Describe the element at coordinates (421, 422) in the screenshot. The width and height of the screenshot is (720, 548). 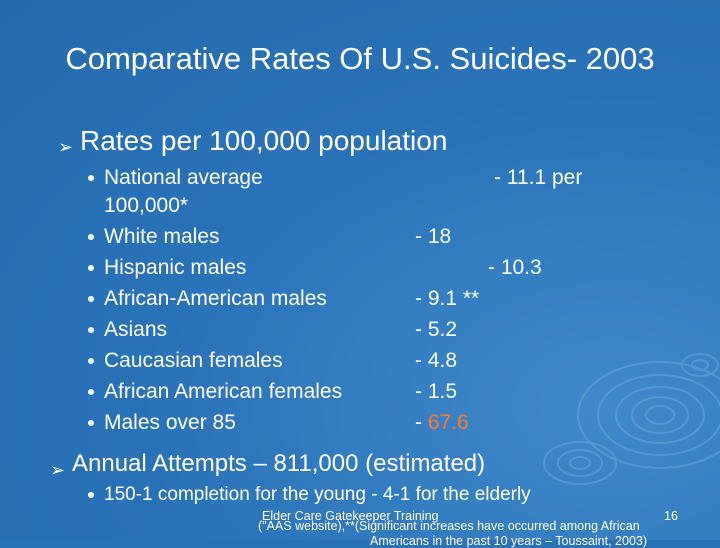
I see `rate-value-prefix: -` at that location.